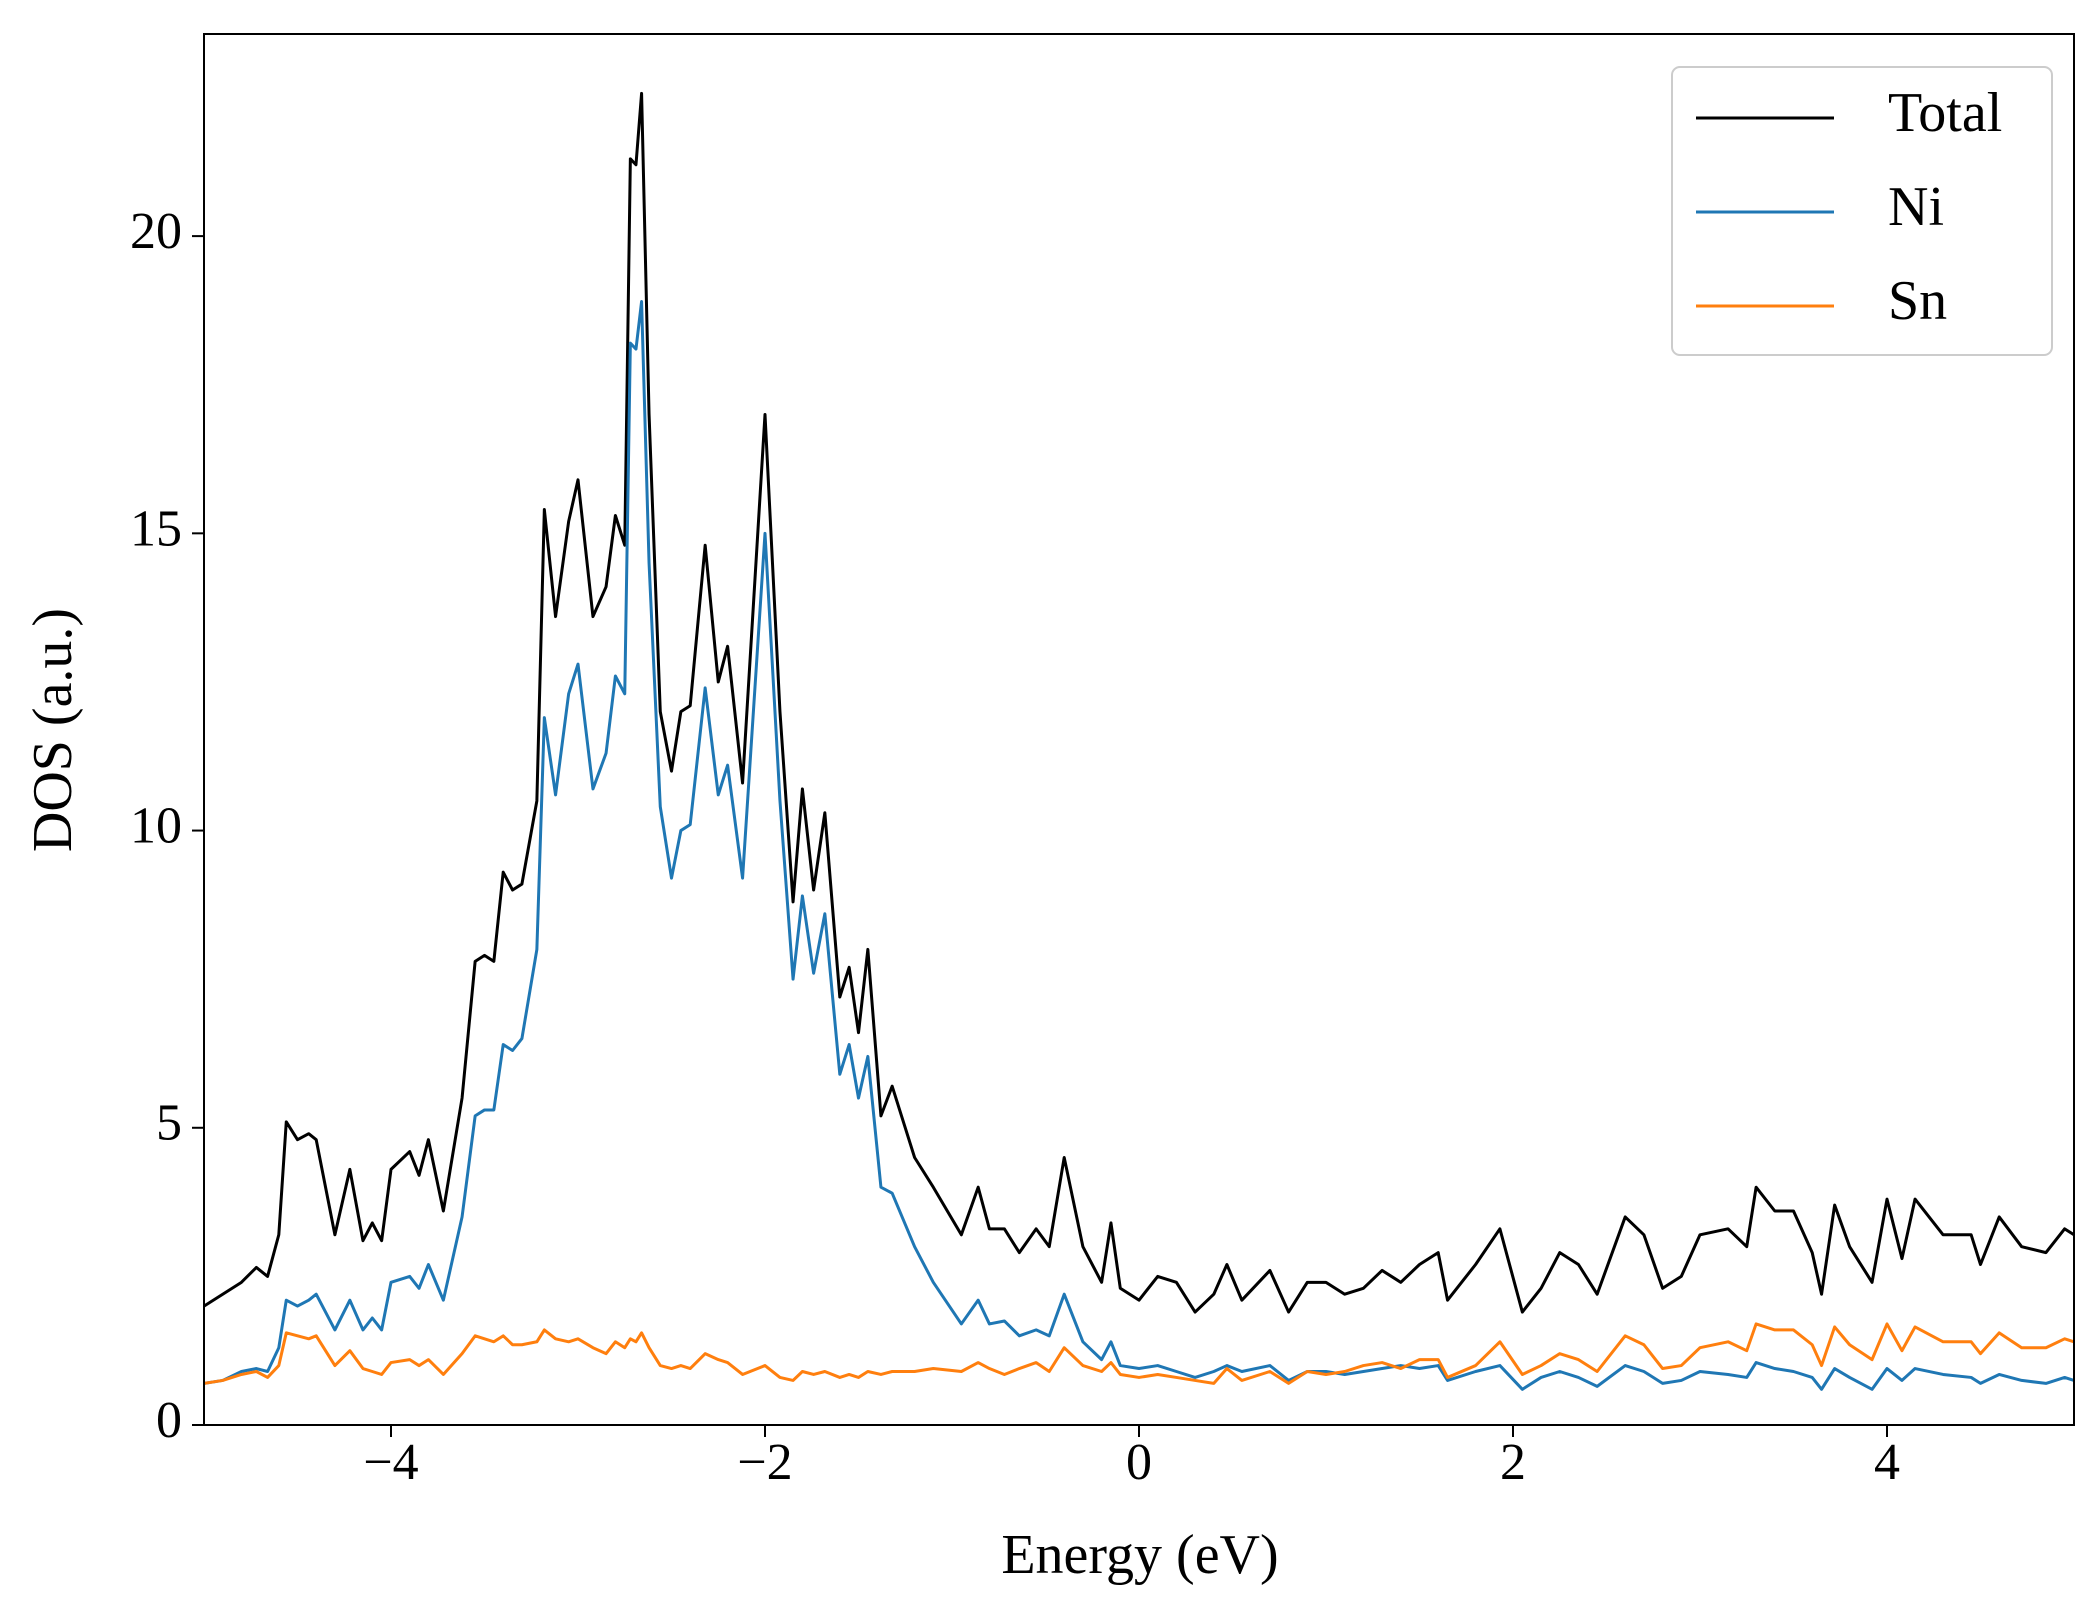 This screenshot has height=1617, width=2097. What do you see at coordinates (156, 528) in the screenshot?
I see `y-tick-label: 15` at bounding box center [156, 528].